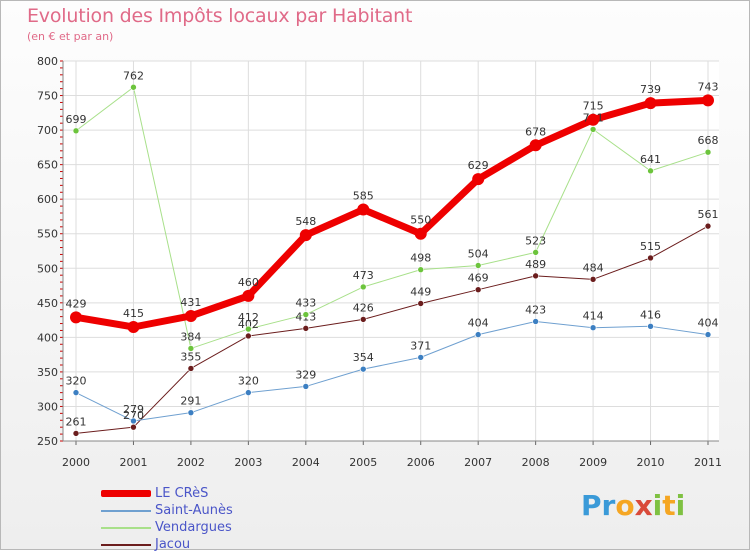 The height and width of the screenshot is (553, 750). I want to click on y-tick-label-300: 300, so click(47, 406).